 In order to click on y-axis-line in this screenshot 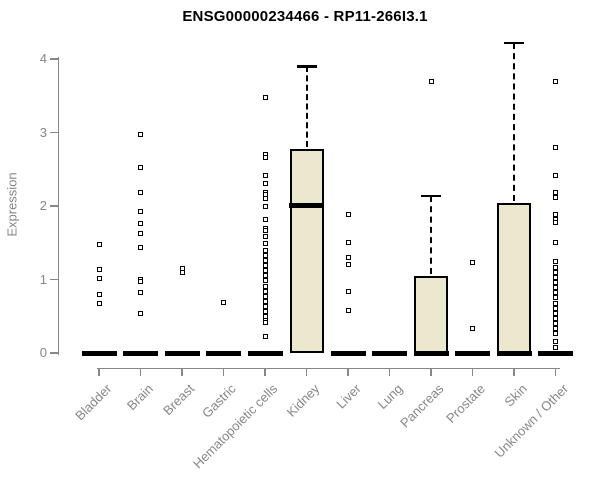, I will do `click(58, 206)`.